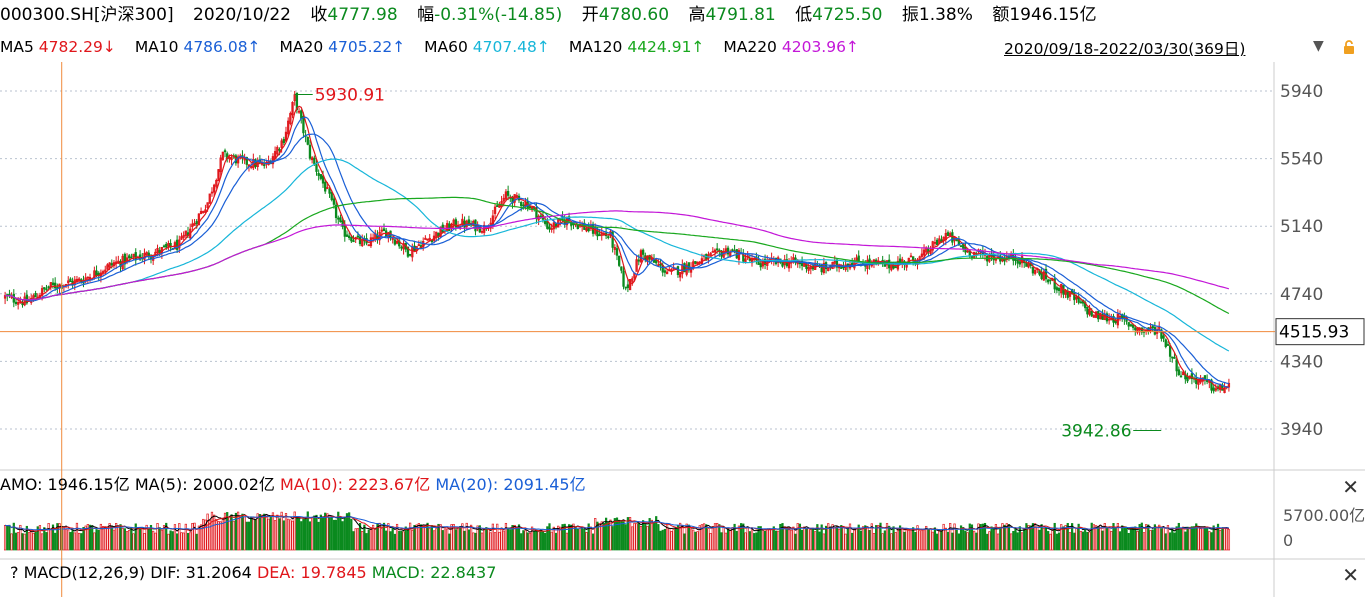  I want to click on date-range-selector: 2020/09/18-2022/03/30(369日), so click(1125, 49).